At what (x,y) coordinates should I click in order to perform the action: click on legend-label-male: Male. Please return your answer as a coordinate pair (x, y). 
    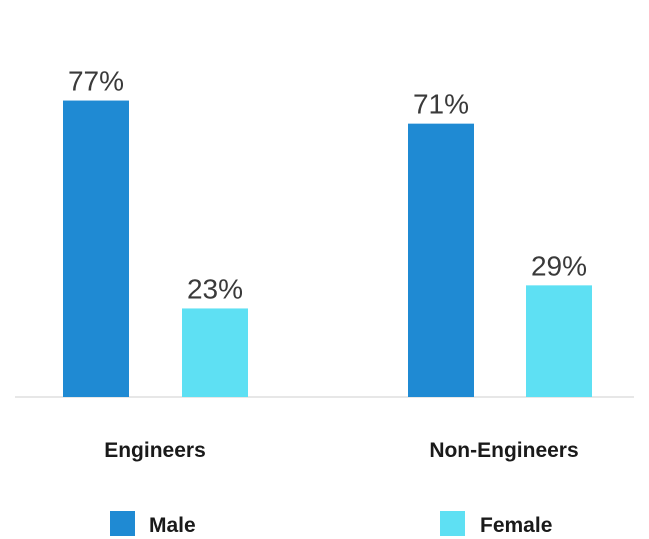
    Looking at the image, I should click on (172, 525).